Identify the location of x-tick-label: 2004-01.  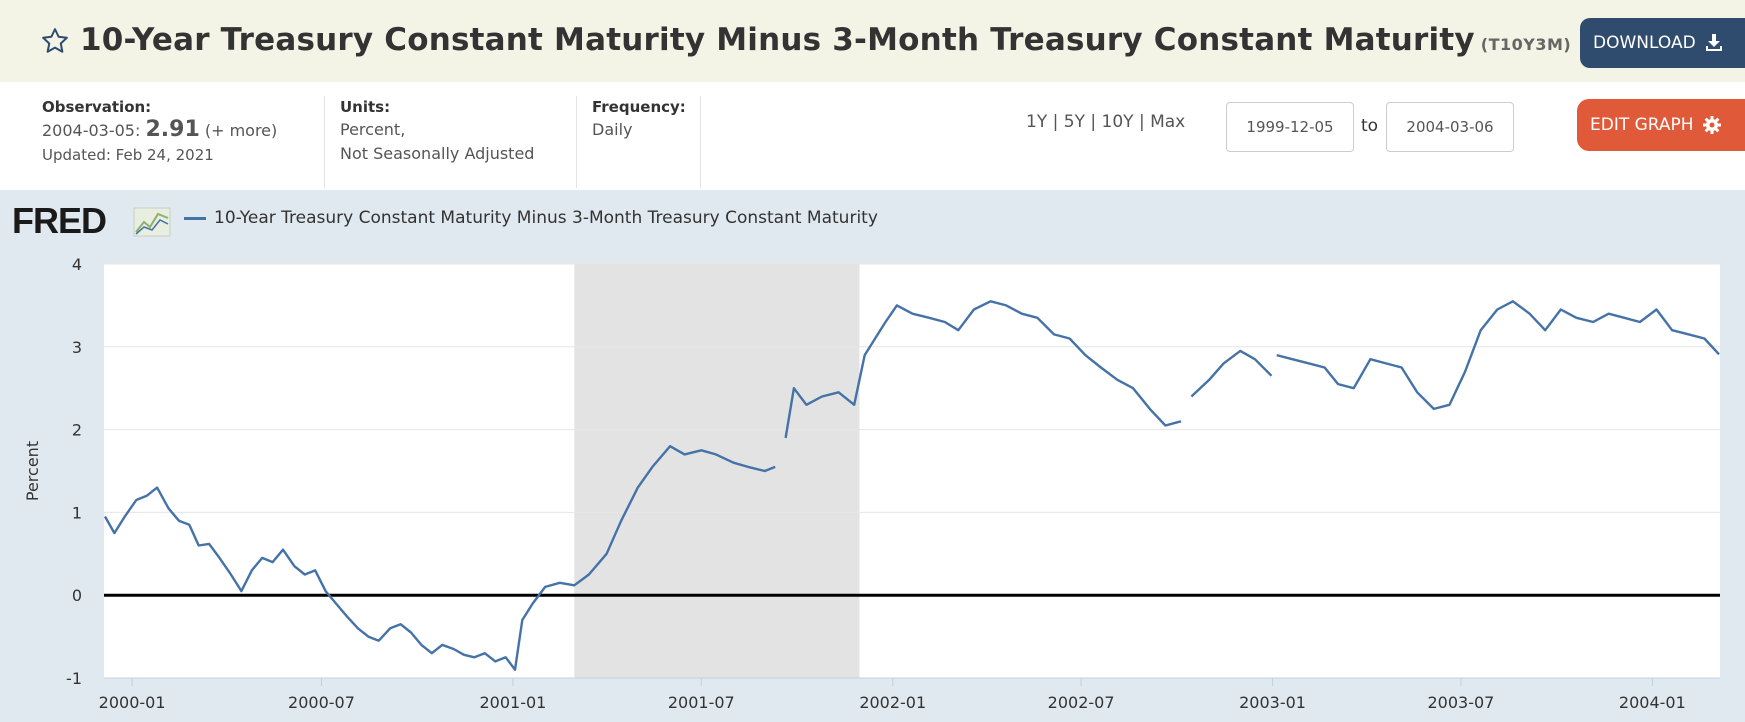
(1652, 702).